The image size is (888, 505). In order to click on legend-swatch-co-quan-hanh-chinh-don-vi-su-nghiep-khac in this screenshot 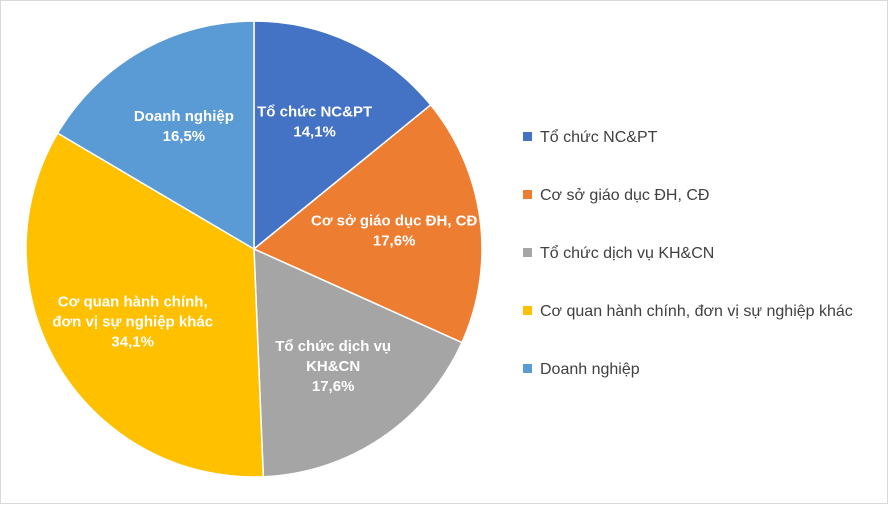, I will do `click(527, 310)`.